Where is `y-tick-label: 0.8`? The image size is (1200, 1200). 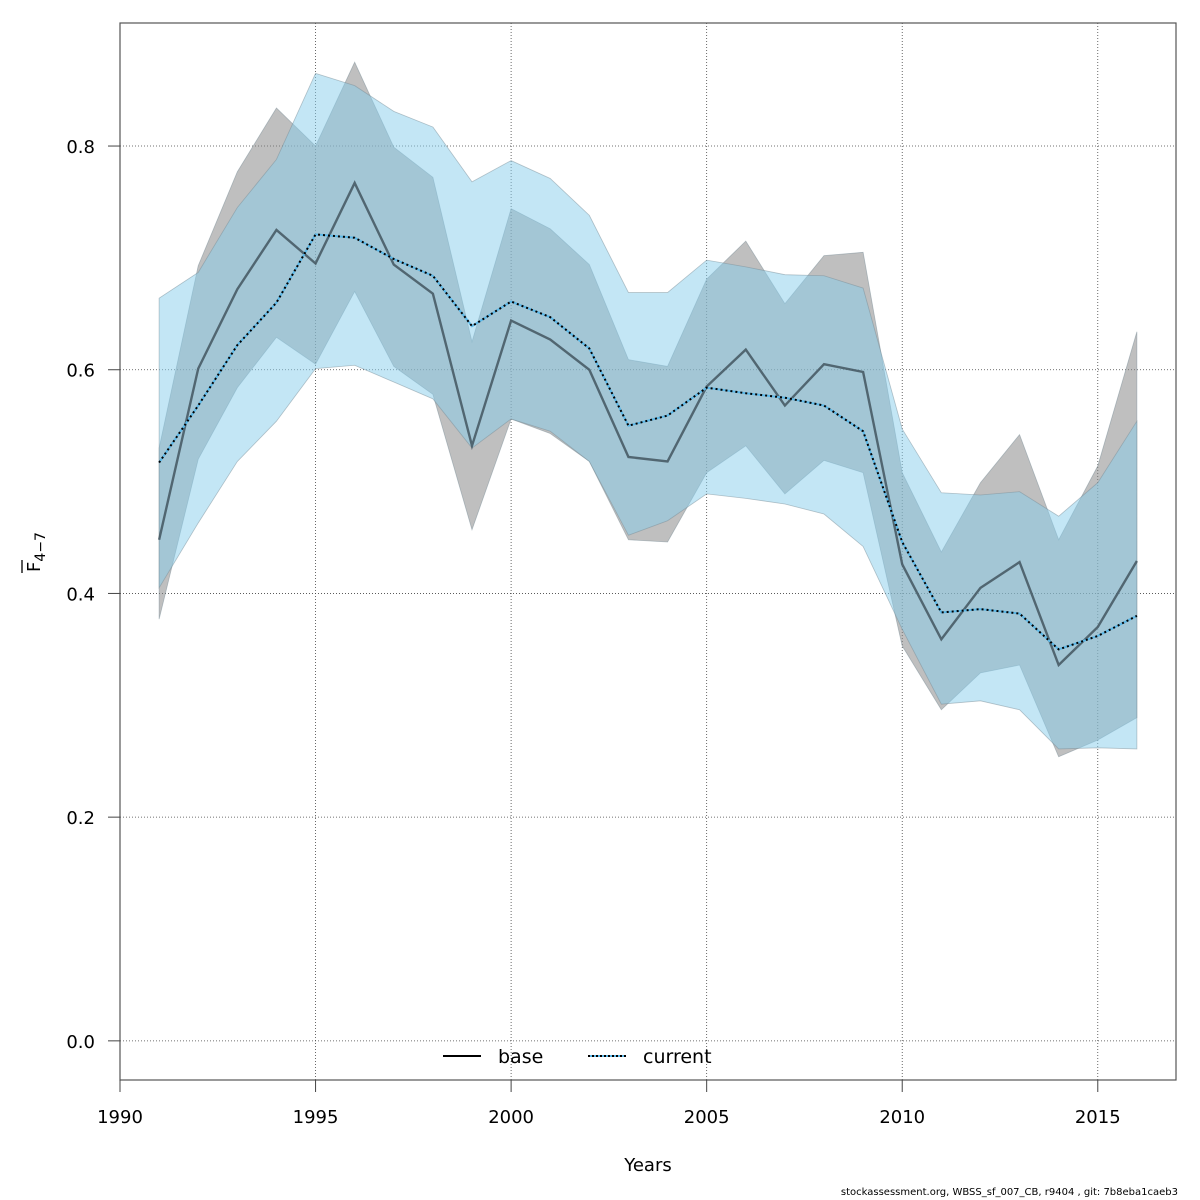
y-tick-label: 0.8 is located at coordinates (80, 147).